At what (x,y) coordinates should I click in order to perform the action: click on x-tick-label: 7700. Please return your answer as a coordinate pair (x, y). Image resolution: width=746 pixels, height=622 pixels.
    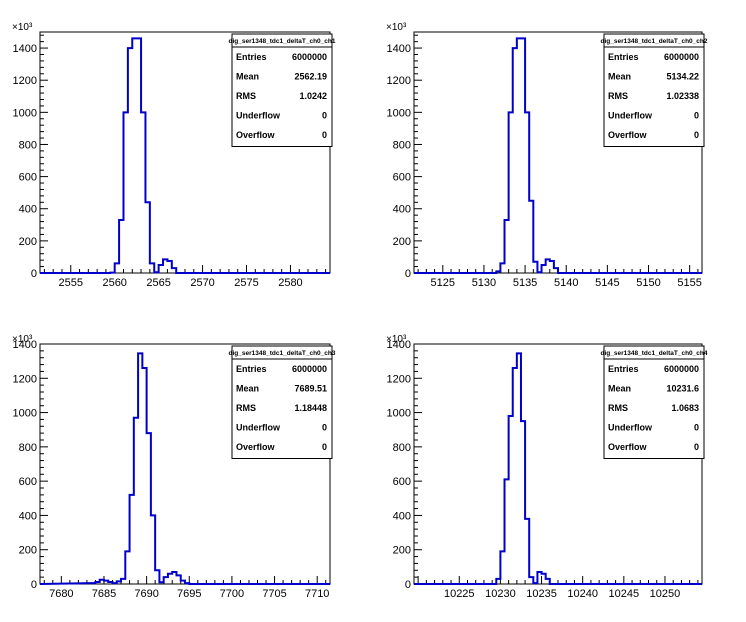
    Looking at the image, I should click on (232, 594).